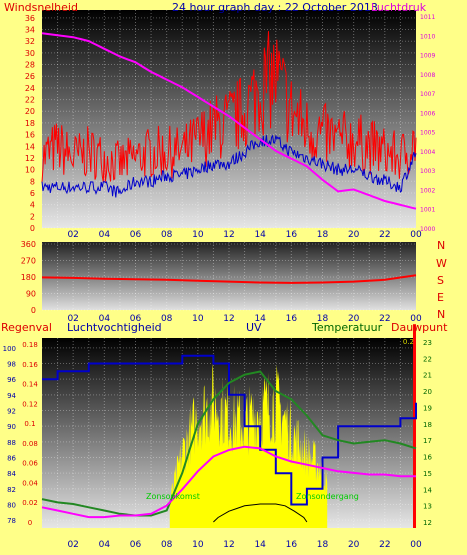  I want to click on humidity-tick-label: 96, so click(11, 380).